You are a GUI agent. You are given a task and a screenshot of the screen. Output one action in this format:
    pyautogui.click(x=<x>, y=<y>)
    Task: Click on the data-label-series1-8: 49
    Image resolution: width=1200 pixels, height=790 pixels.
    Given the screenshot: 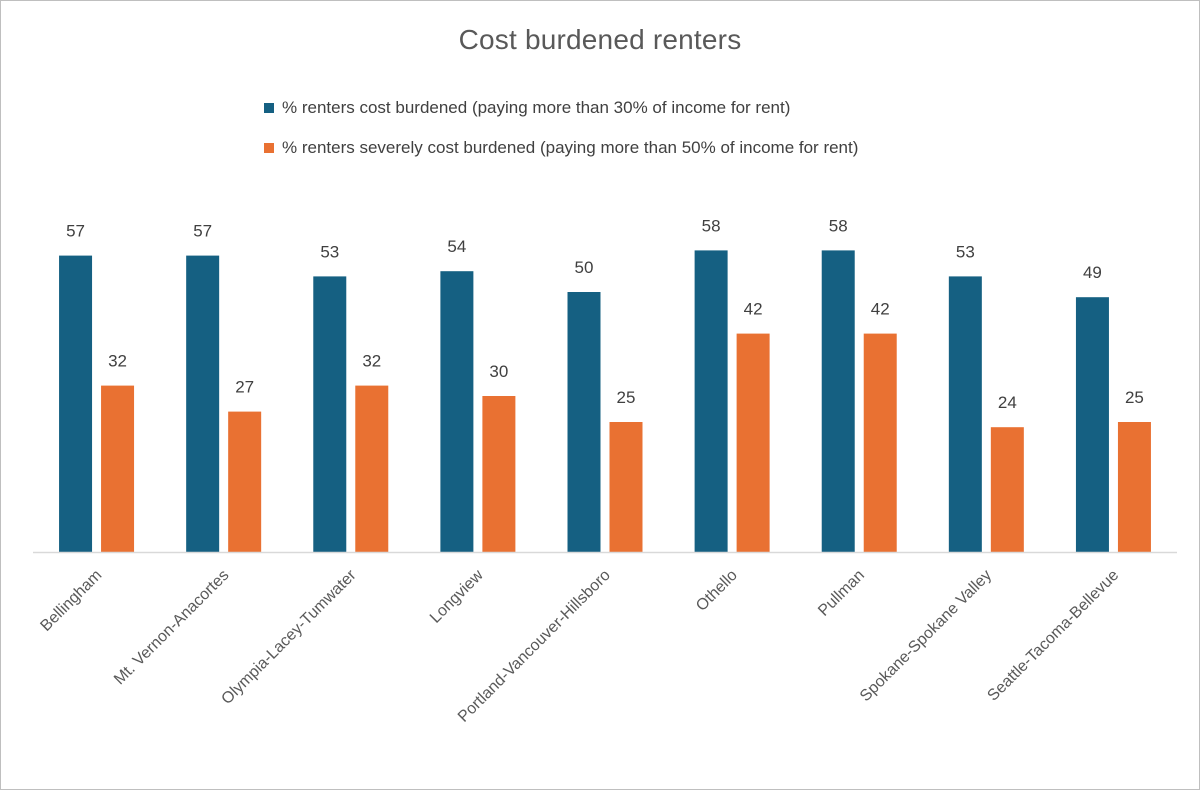 What is the action you would take?
    pyautogui.click(x=1092, y=272)
    